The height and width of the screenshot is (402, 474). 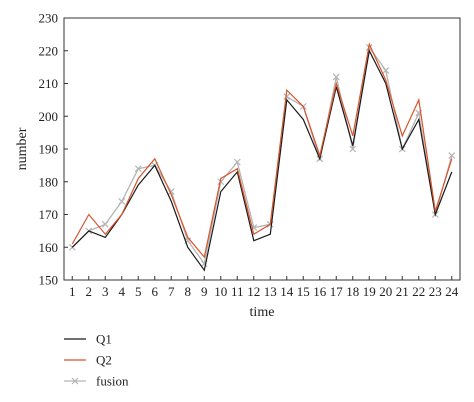 I want to click on legend-label: Q1, so click(x=104, y=339).